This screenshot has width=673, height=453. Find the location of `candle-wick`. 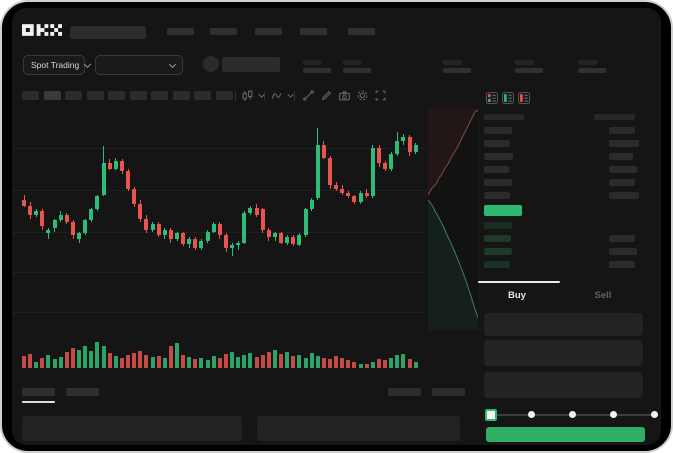

candle-wick is located at coordinates (232, 249).